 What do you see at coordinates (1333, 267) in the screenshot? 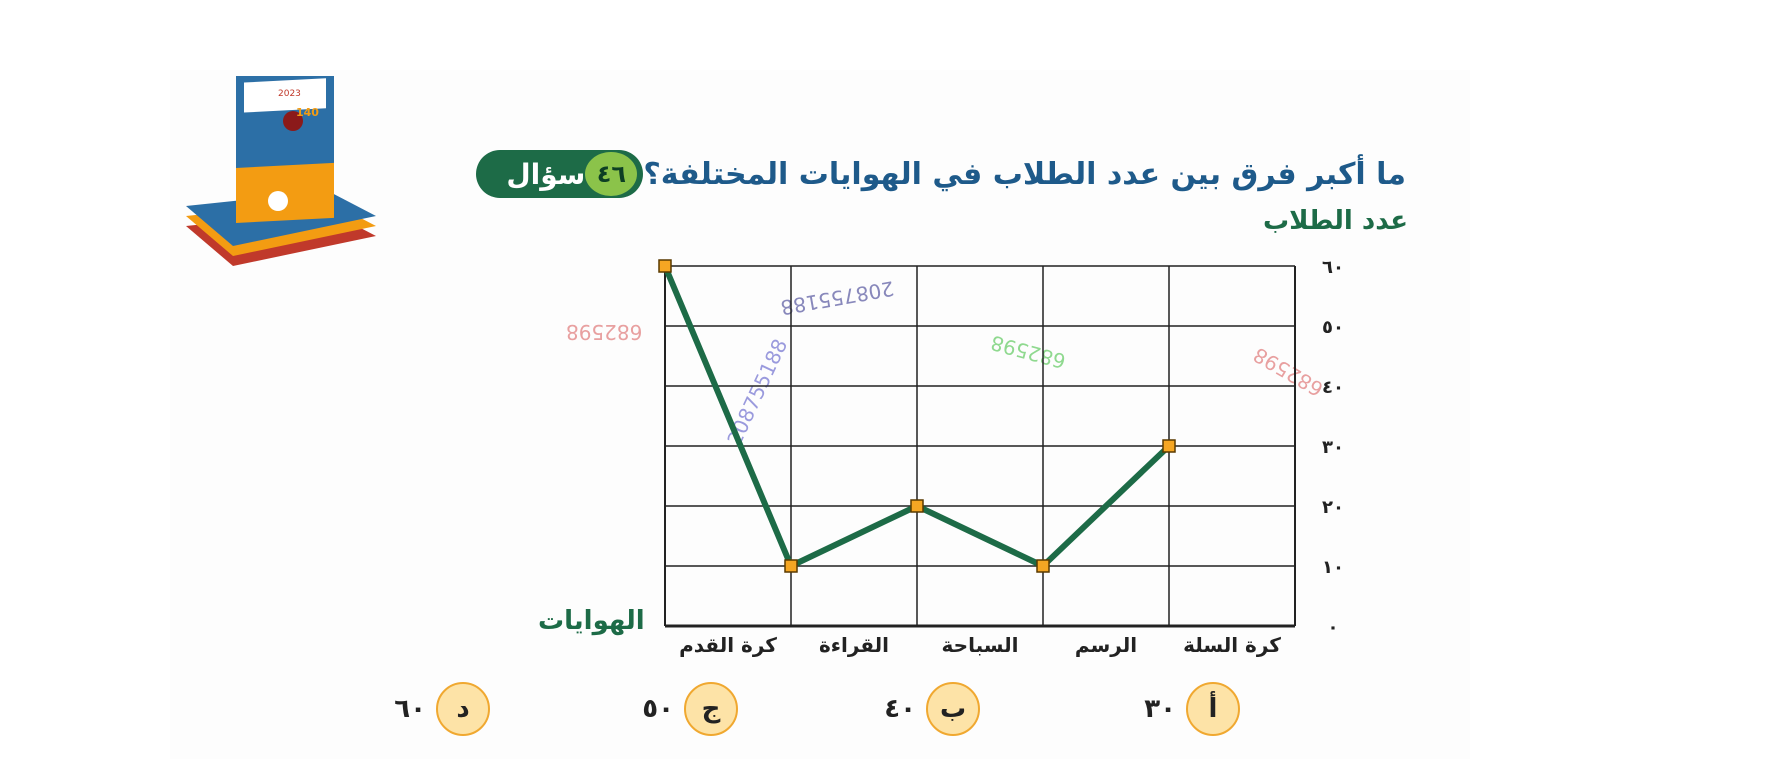
I see `y-tick-label: ٦٠` at bounding box center [1333, 267].